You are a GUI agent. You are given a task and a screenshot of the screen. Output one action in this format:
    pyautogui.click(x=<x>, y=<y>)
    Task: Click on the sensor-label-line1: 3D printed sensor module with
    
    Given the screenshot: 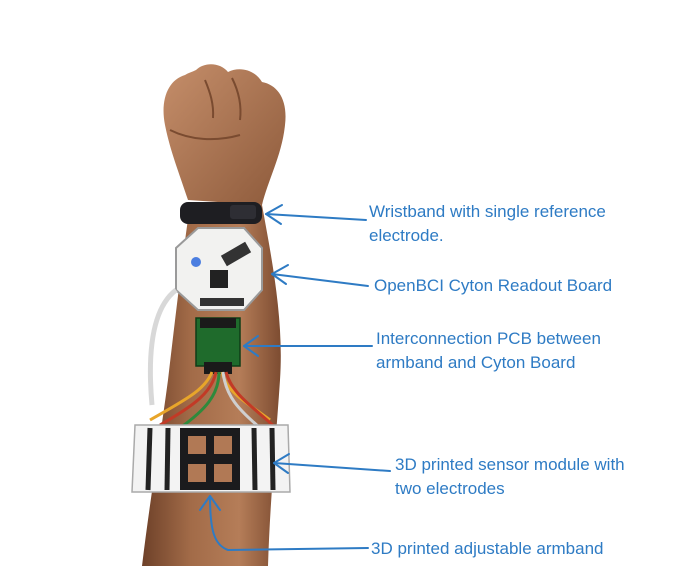 What is the action you would take?
    pyautogui.click(x=510, y=464)
    